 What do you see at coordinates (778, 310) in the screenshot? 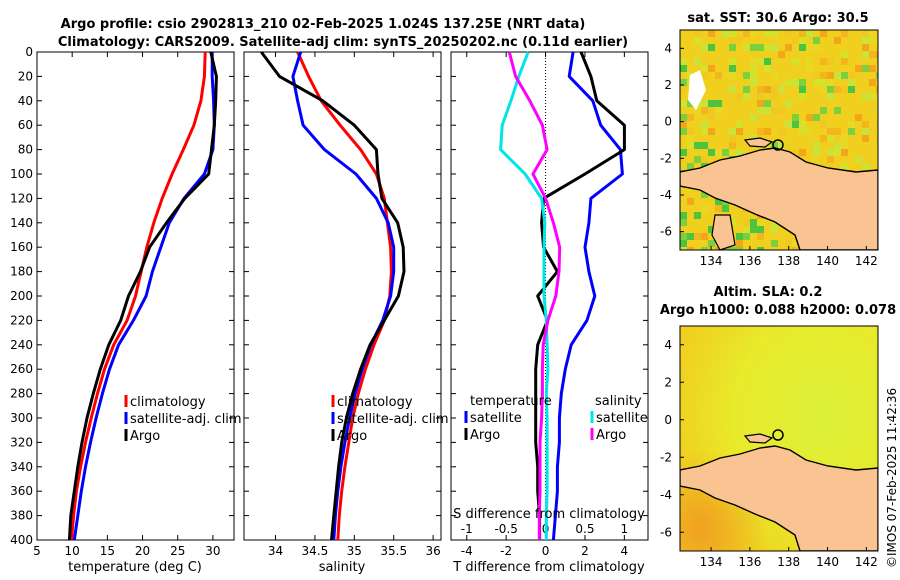
I see `sla-map-title-2: Argo h1000: 0.088 h2000: 0.078` at bounding box center [778, 310].